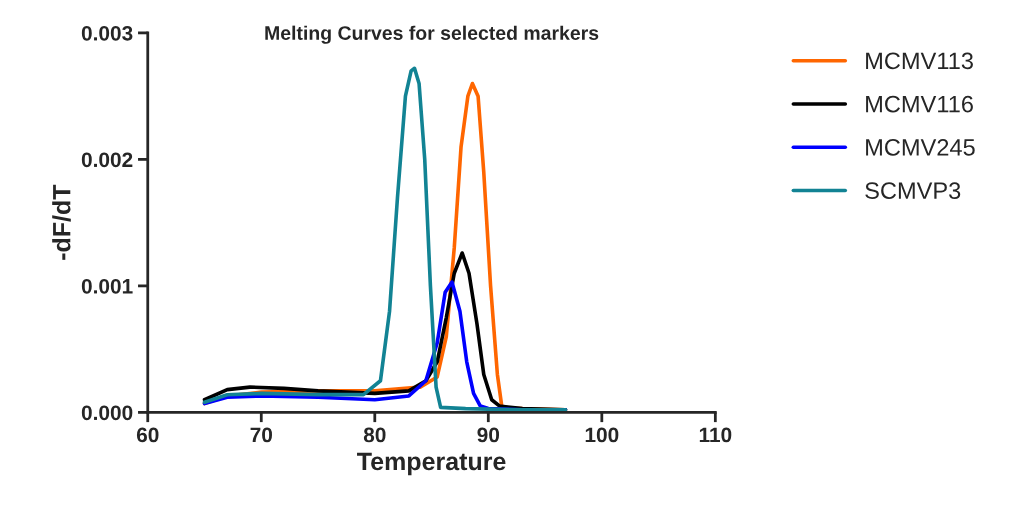  Describe the element at coordinates (431, 464) in the screenshot. I see `x-axis-title: Temperature` at that location.